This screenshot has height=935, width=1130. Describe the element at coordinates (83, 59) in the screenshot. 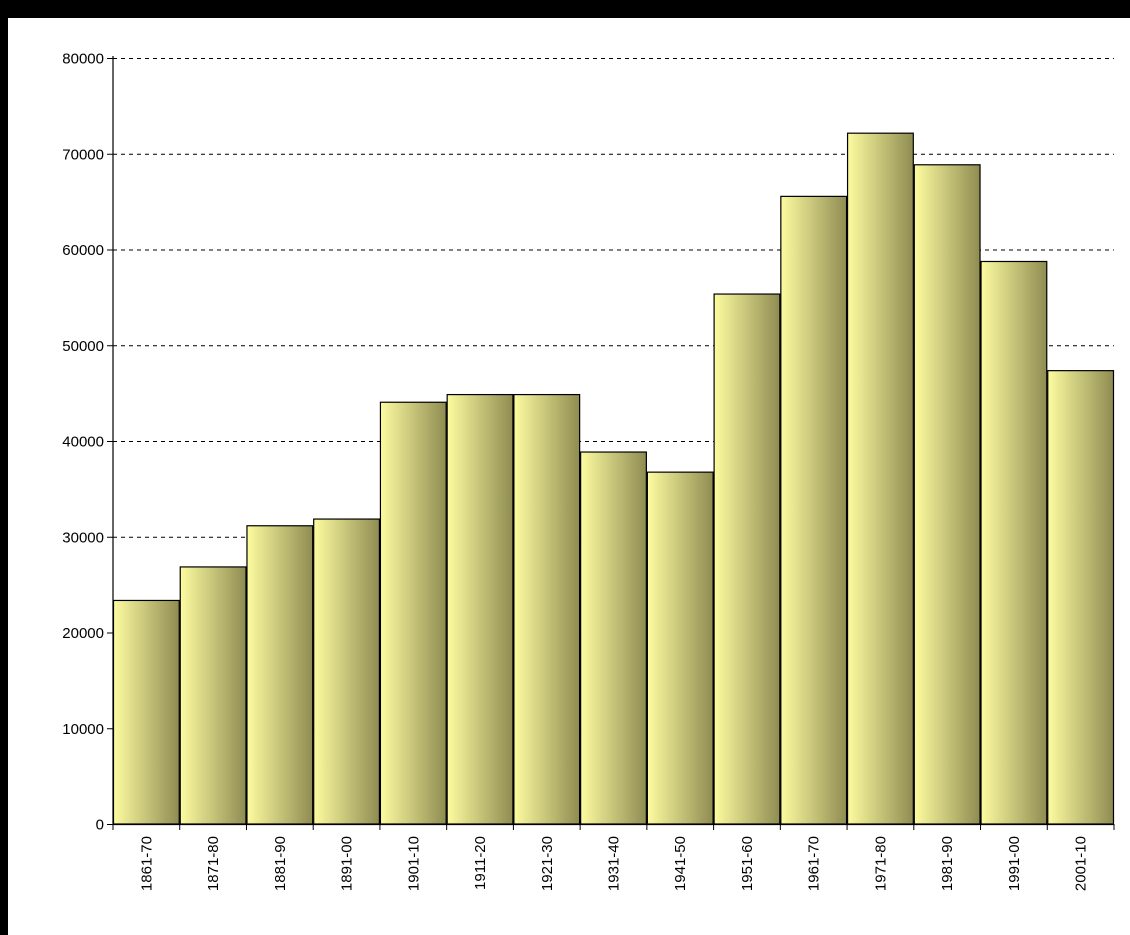

I see `y-tick-label: 80000` at that location.